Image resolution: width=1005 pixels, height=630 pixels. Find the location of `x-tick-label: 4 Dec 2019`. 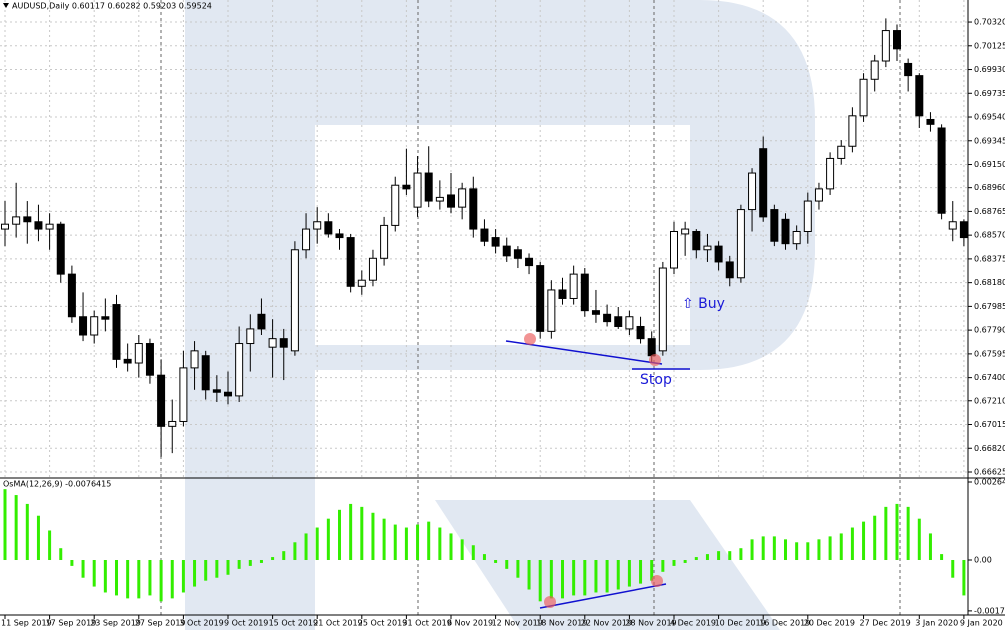

x-tick-label: 4 Dec 2019 is located at coordinates (693, 623).